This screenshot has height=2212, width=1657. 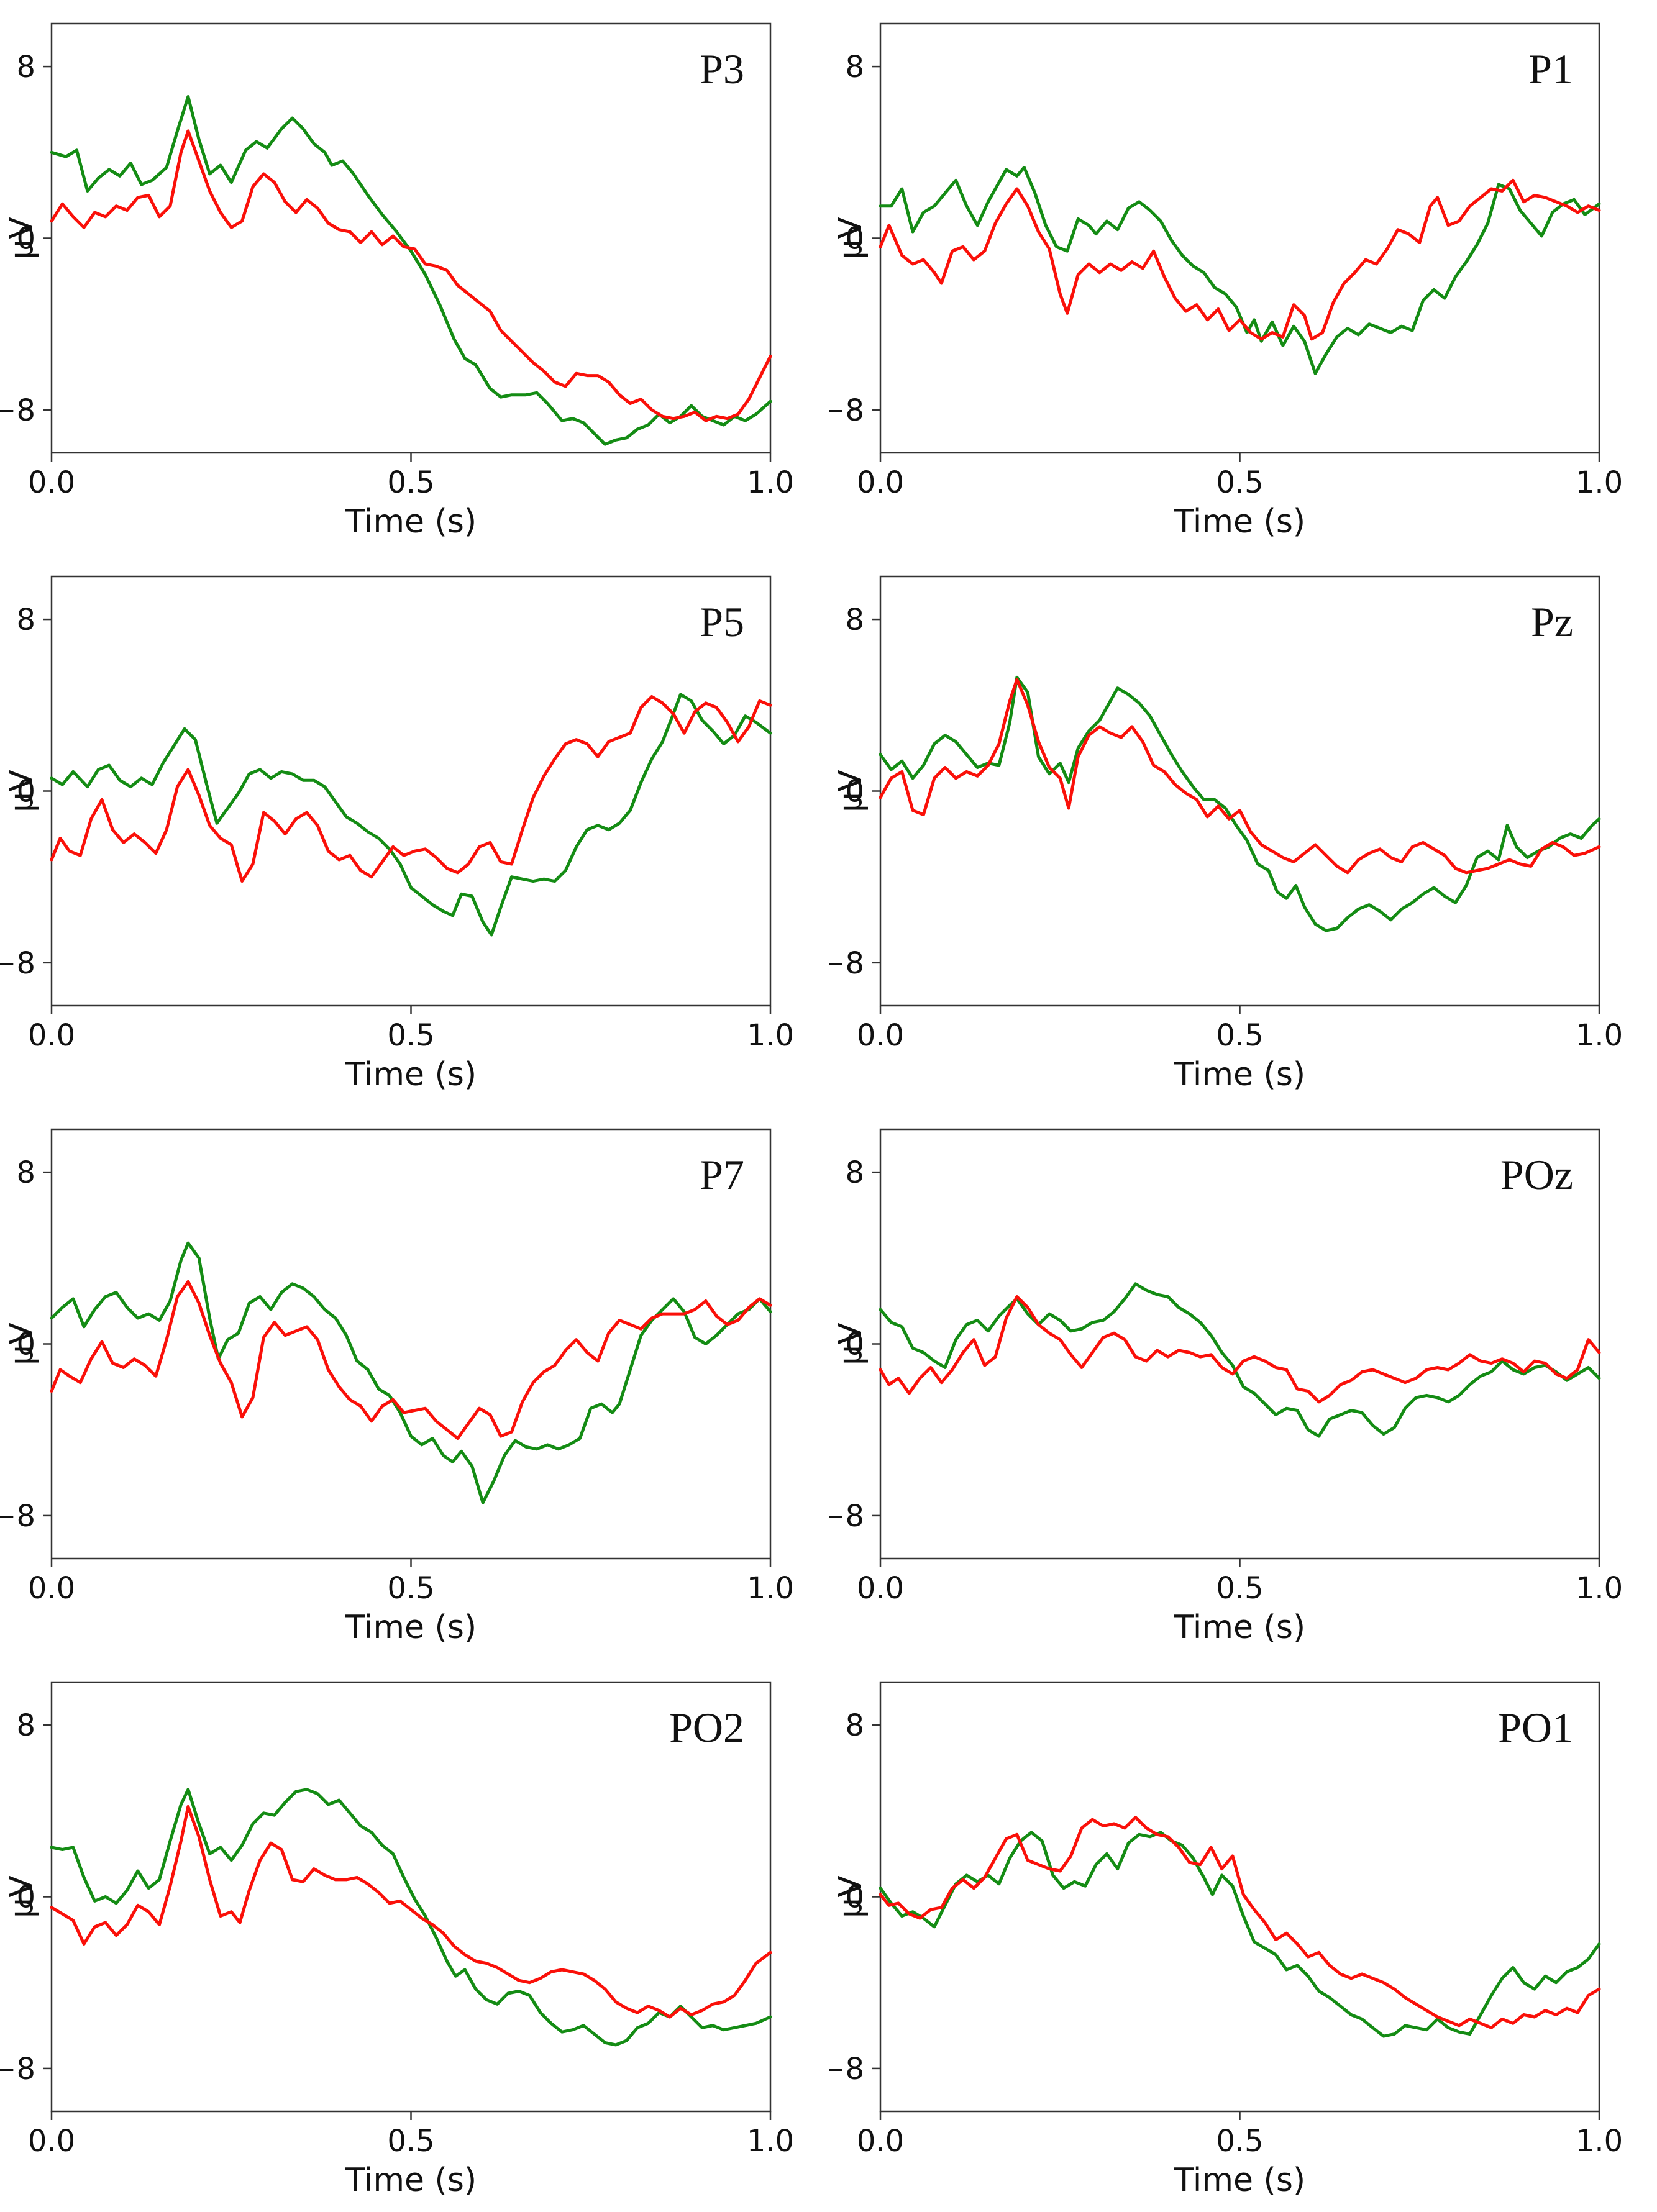 I want to click on channel-label: PO1, so click(x=1535, y=1727).